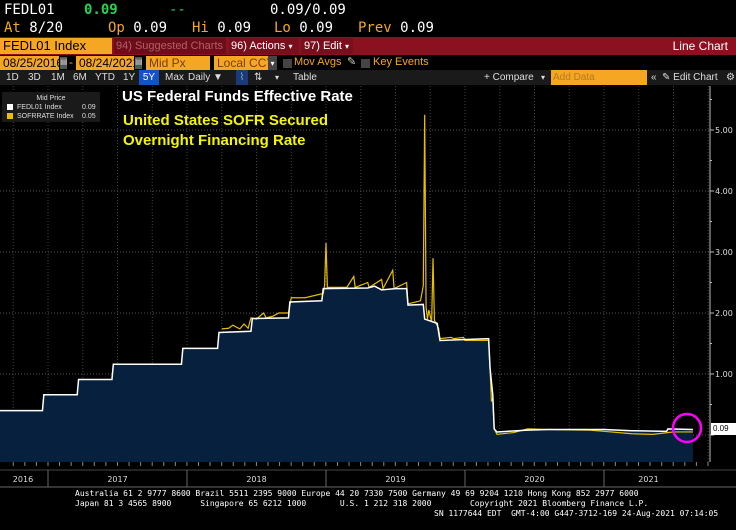 The width and height of the screenshot is (736, 530). Describe the element at coordinates (375, 28) in the screenshot. I see `prev-label: Prev` at that location.